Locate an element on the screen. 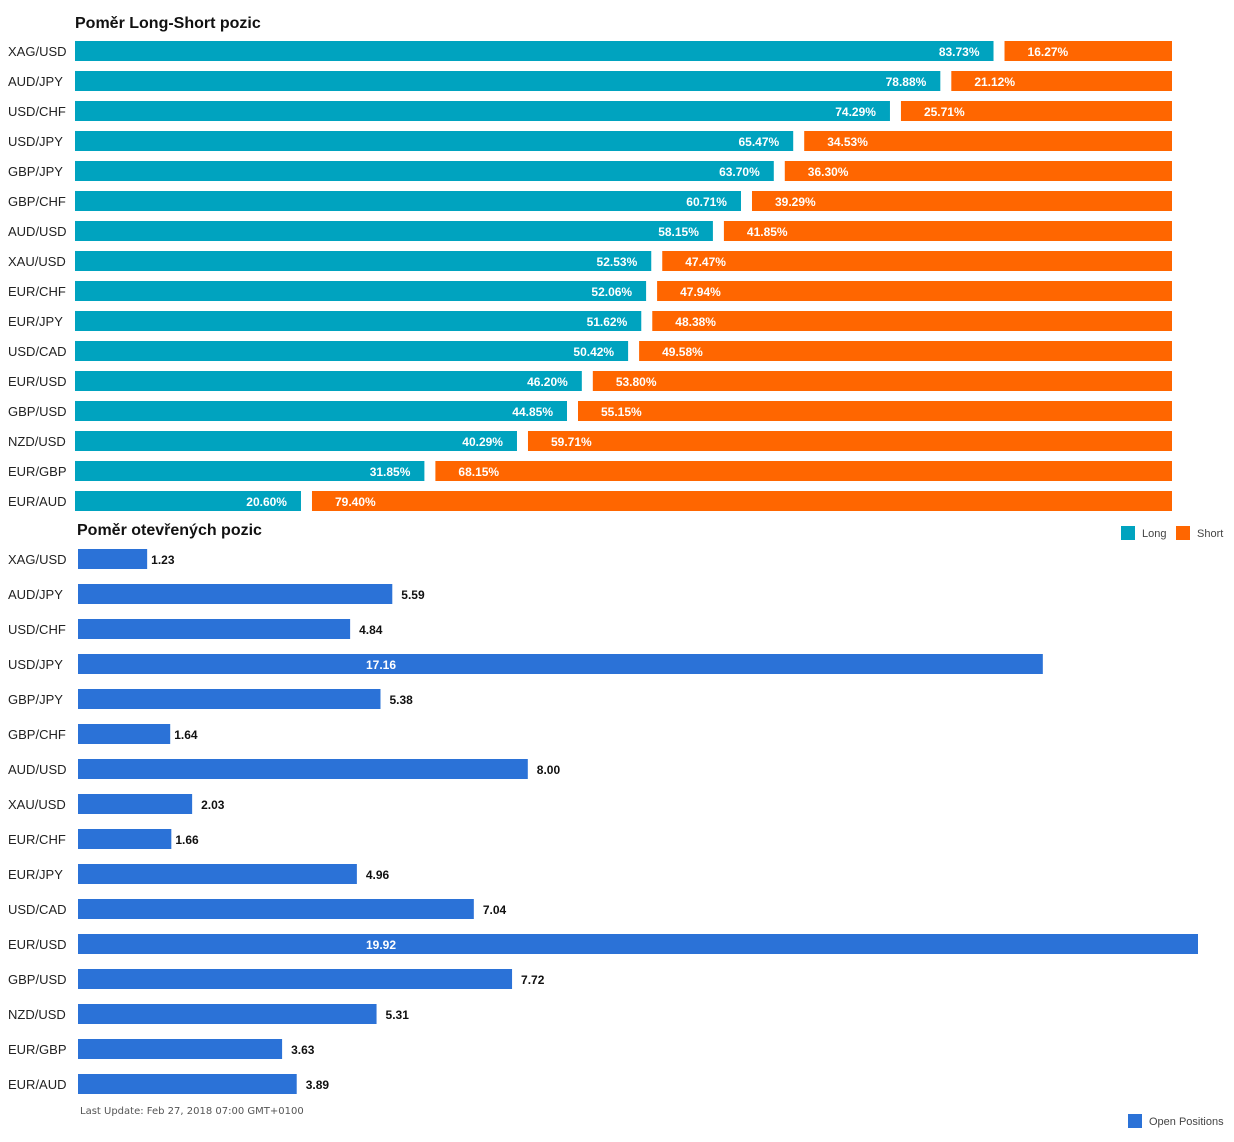 The height and width of the screenshot is (1142, 1234). short-value-label: 49.58% is located at coordinates (682, 352).